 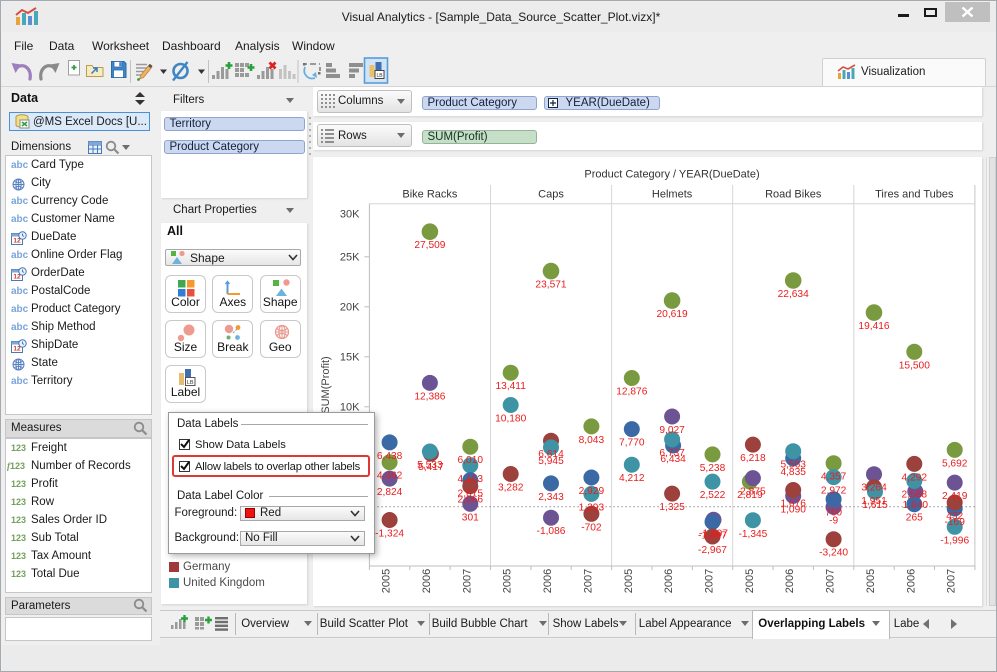 I want to click on svg-text: 20,619, so click(x=672, y=314).